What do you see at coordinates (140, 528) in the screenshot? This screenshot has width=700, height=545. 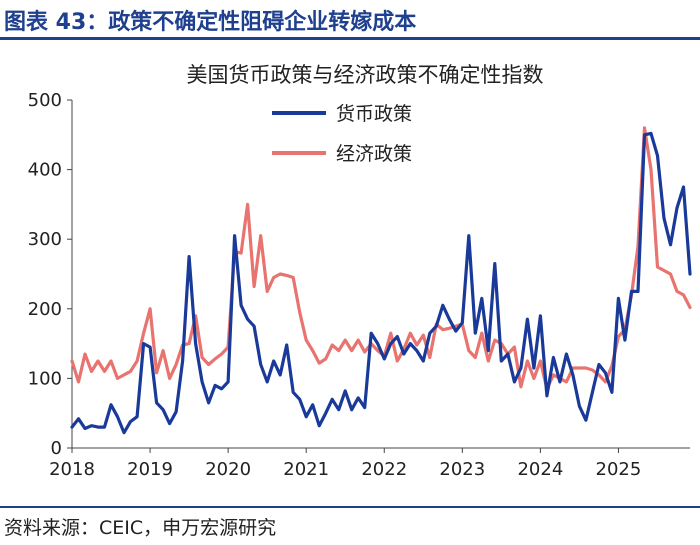 I see `source-note: 资料来源：CEIC，申万宏源研究` at bounding box center [140, 528].